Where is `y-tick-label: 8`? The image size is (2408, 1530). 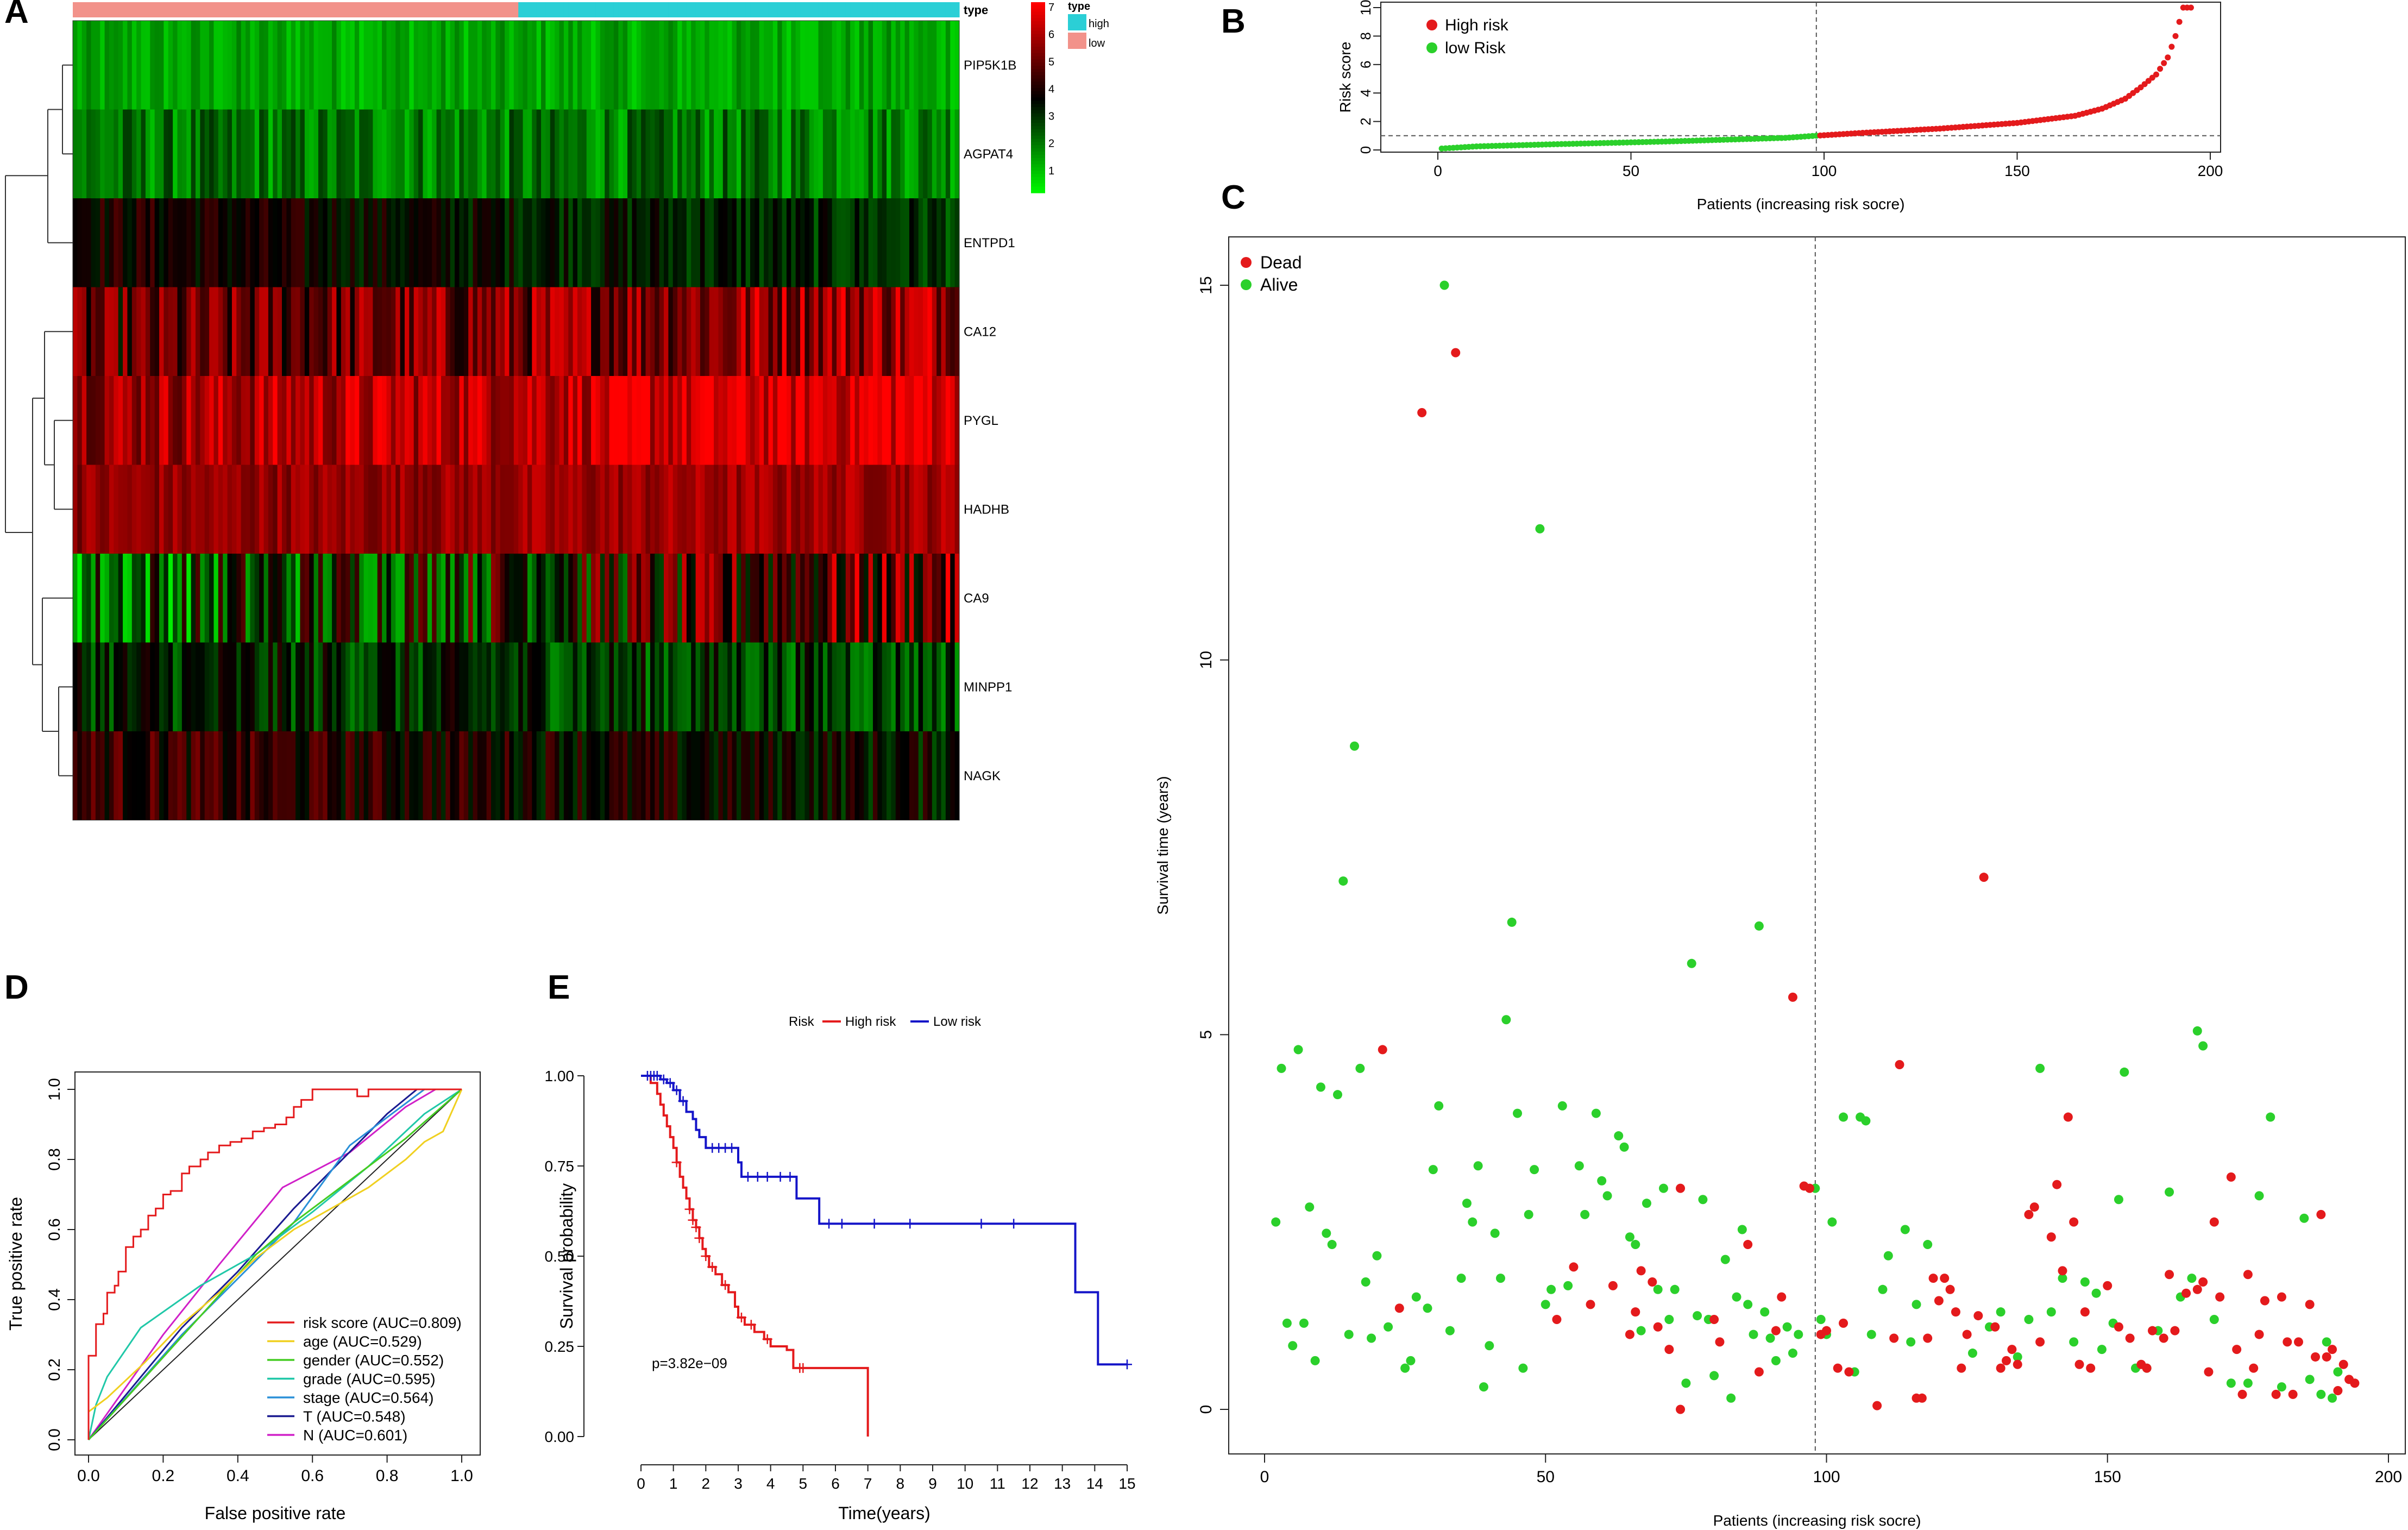 y-tick-label: 8 is located at coordinates (1365, 36).